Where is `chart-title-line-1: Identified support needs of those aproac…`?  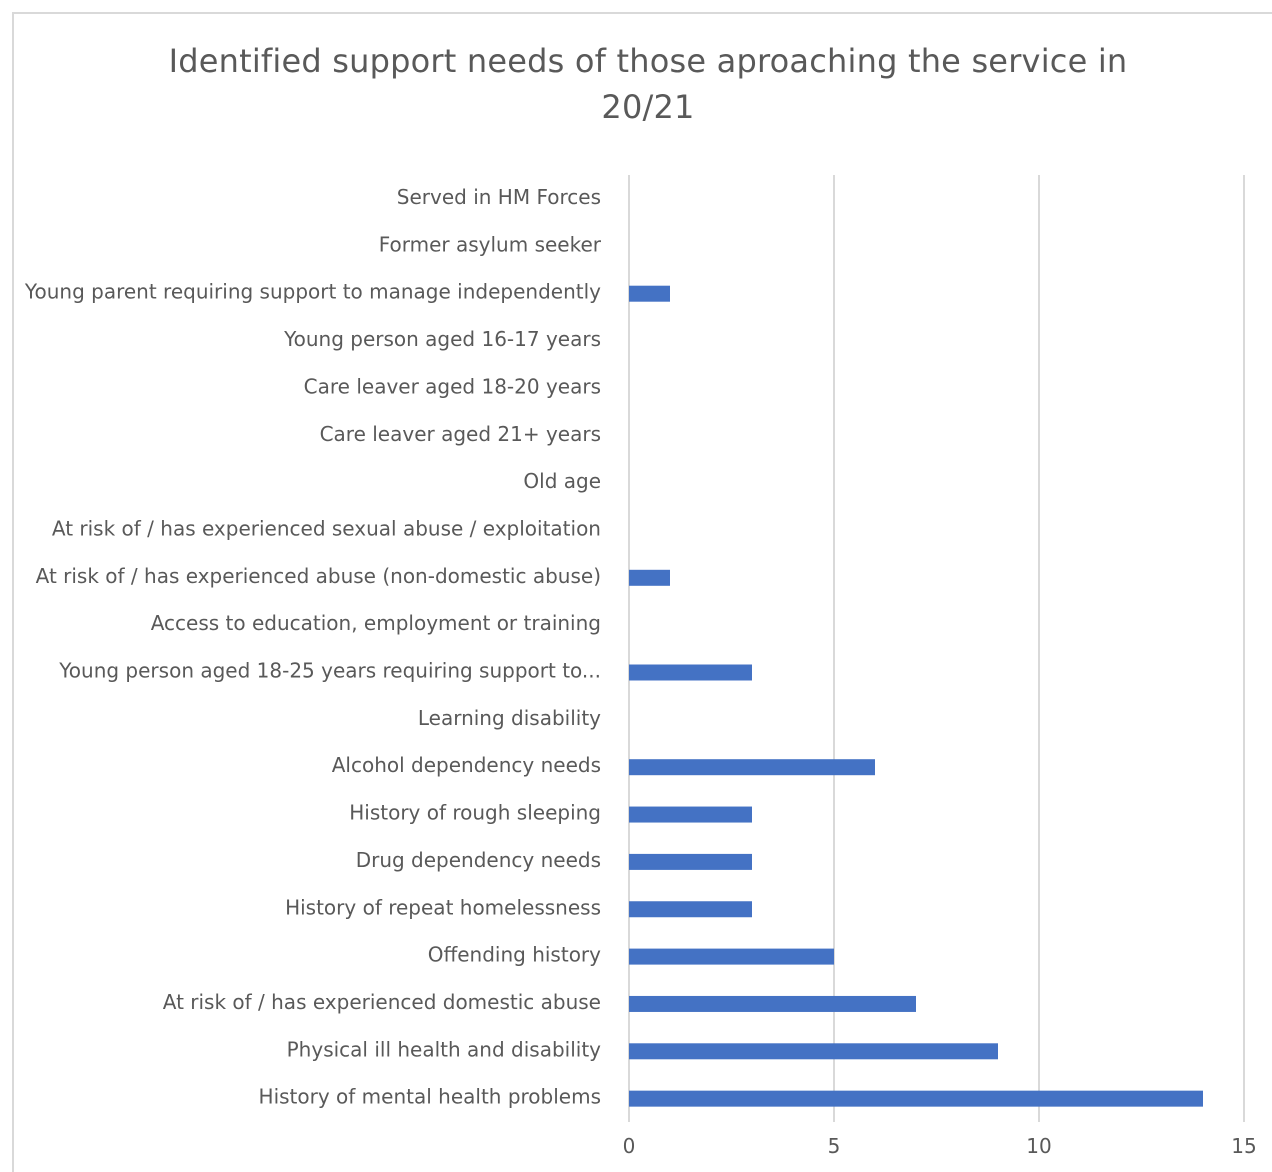 chart-title-line-1: Identified support needs of those aproac… is located at coordinates (648, 61).